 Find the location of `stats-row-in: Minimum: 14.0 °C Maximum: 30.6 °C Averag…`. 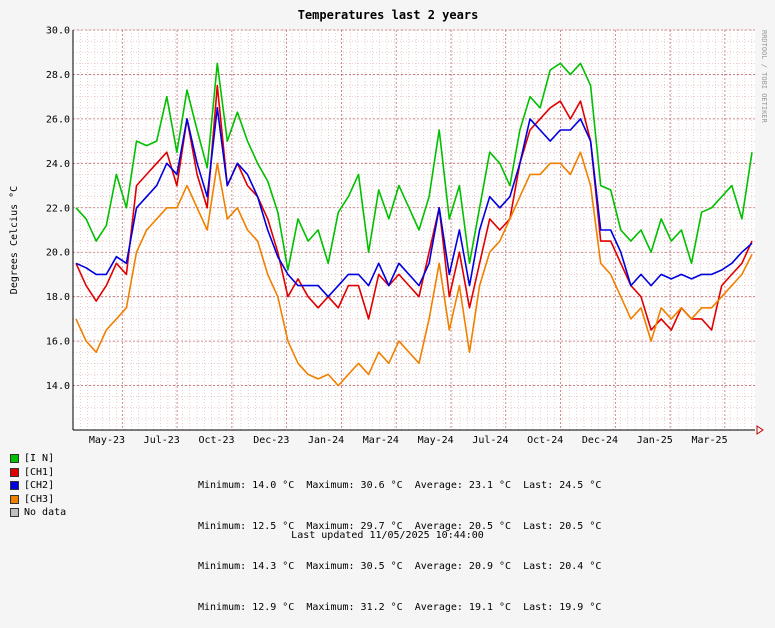

stats-row-in: Minimum: 14.0 °C Maximum: 30.6 °C Averag… is located at coordinates (400, 485).